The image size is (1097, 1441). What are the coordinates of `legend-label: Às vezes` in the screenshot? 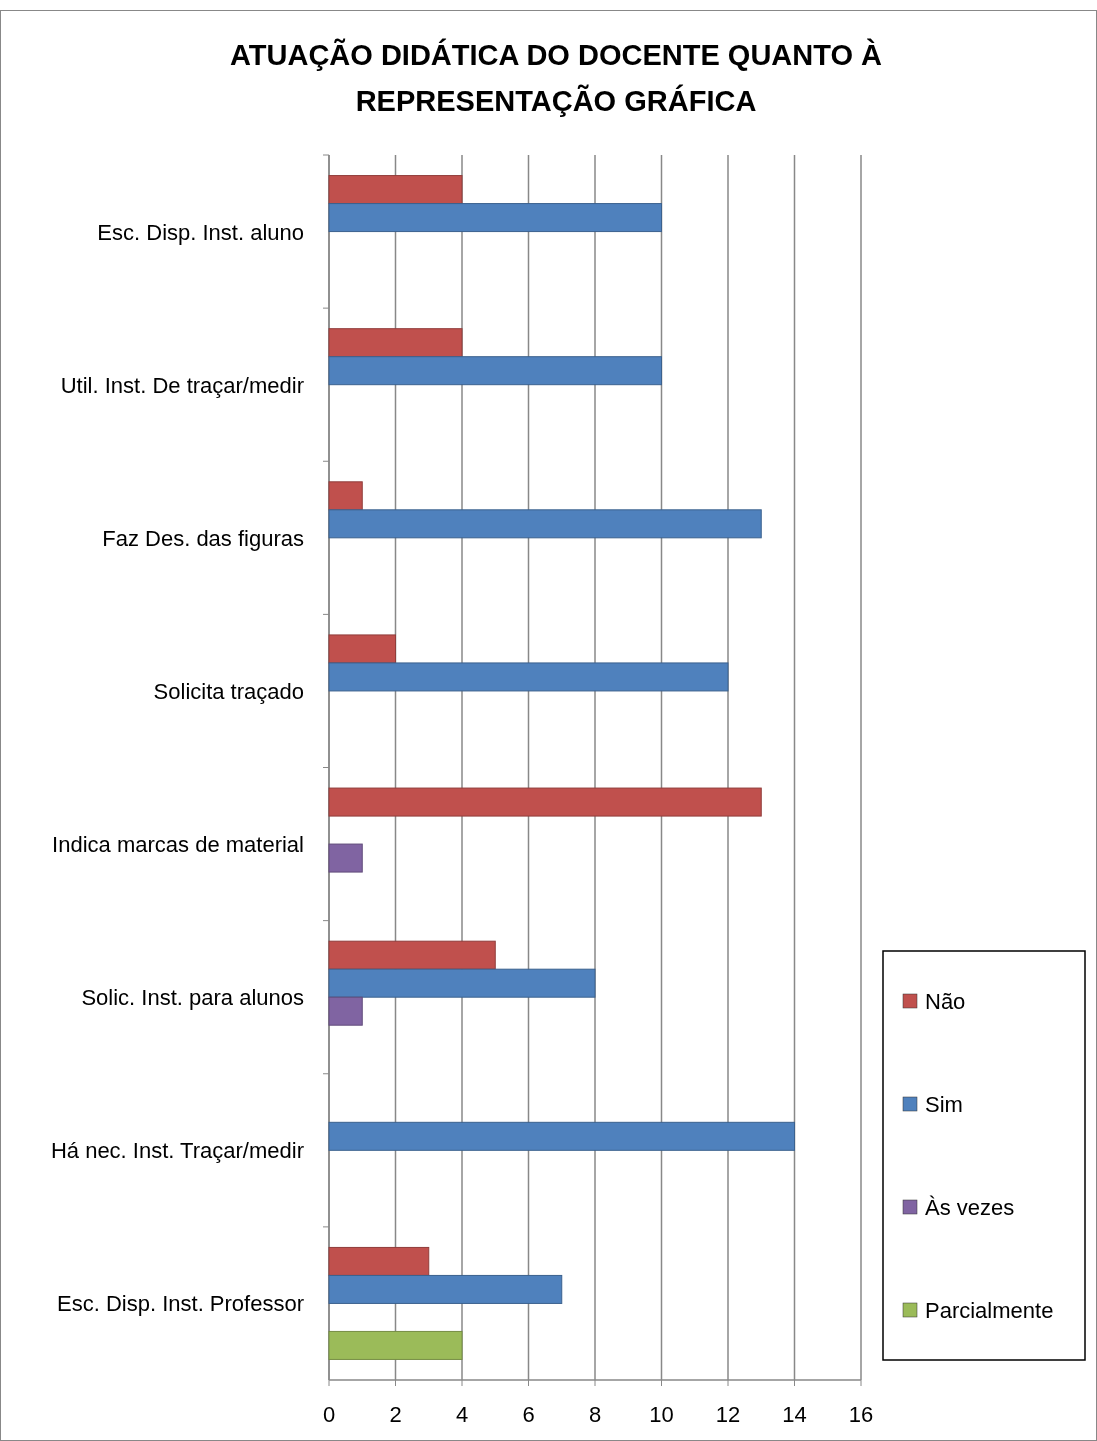 It's located at (970, 1207).